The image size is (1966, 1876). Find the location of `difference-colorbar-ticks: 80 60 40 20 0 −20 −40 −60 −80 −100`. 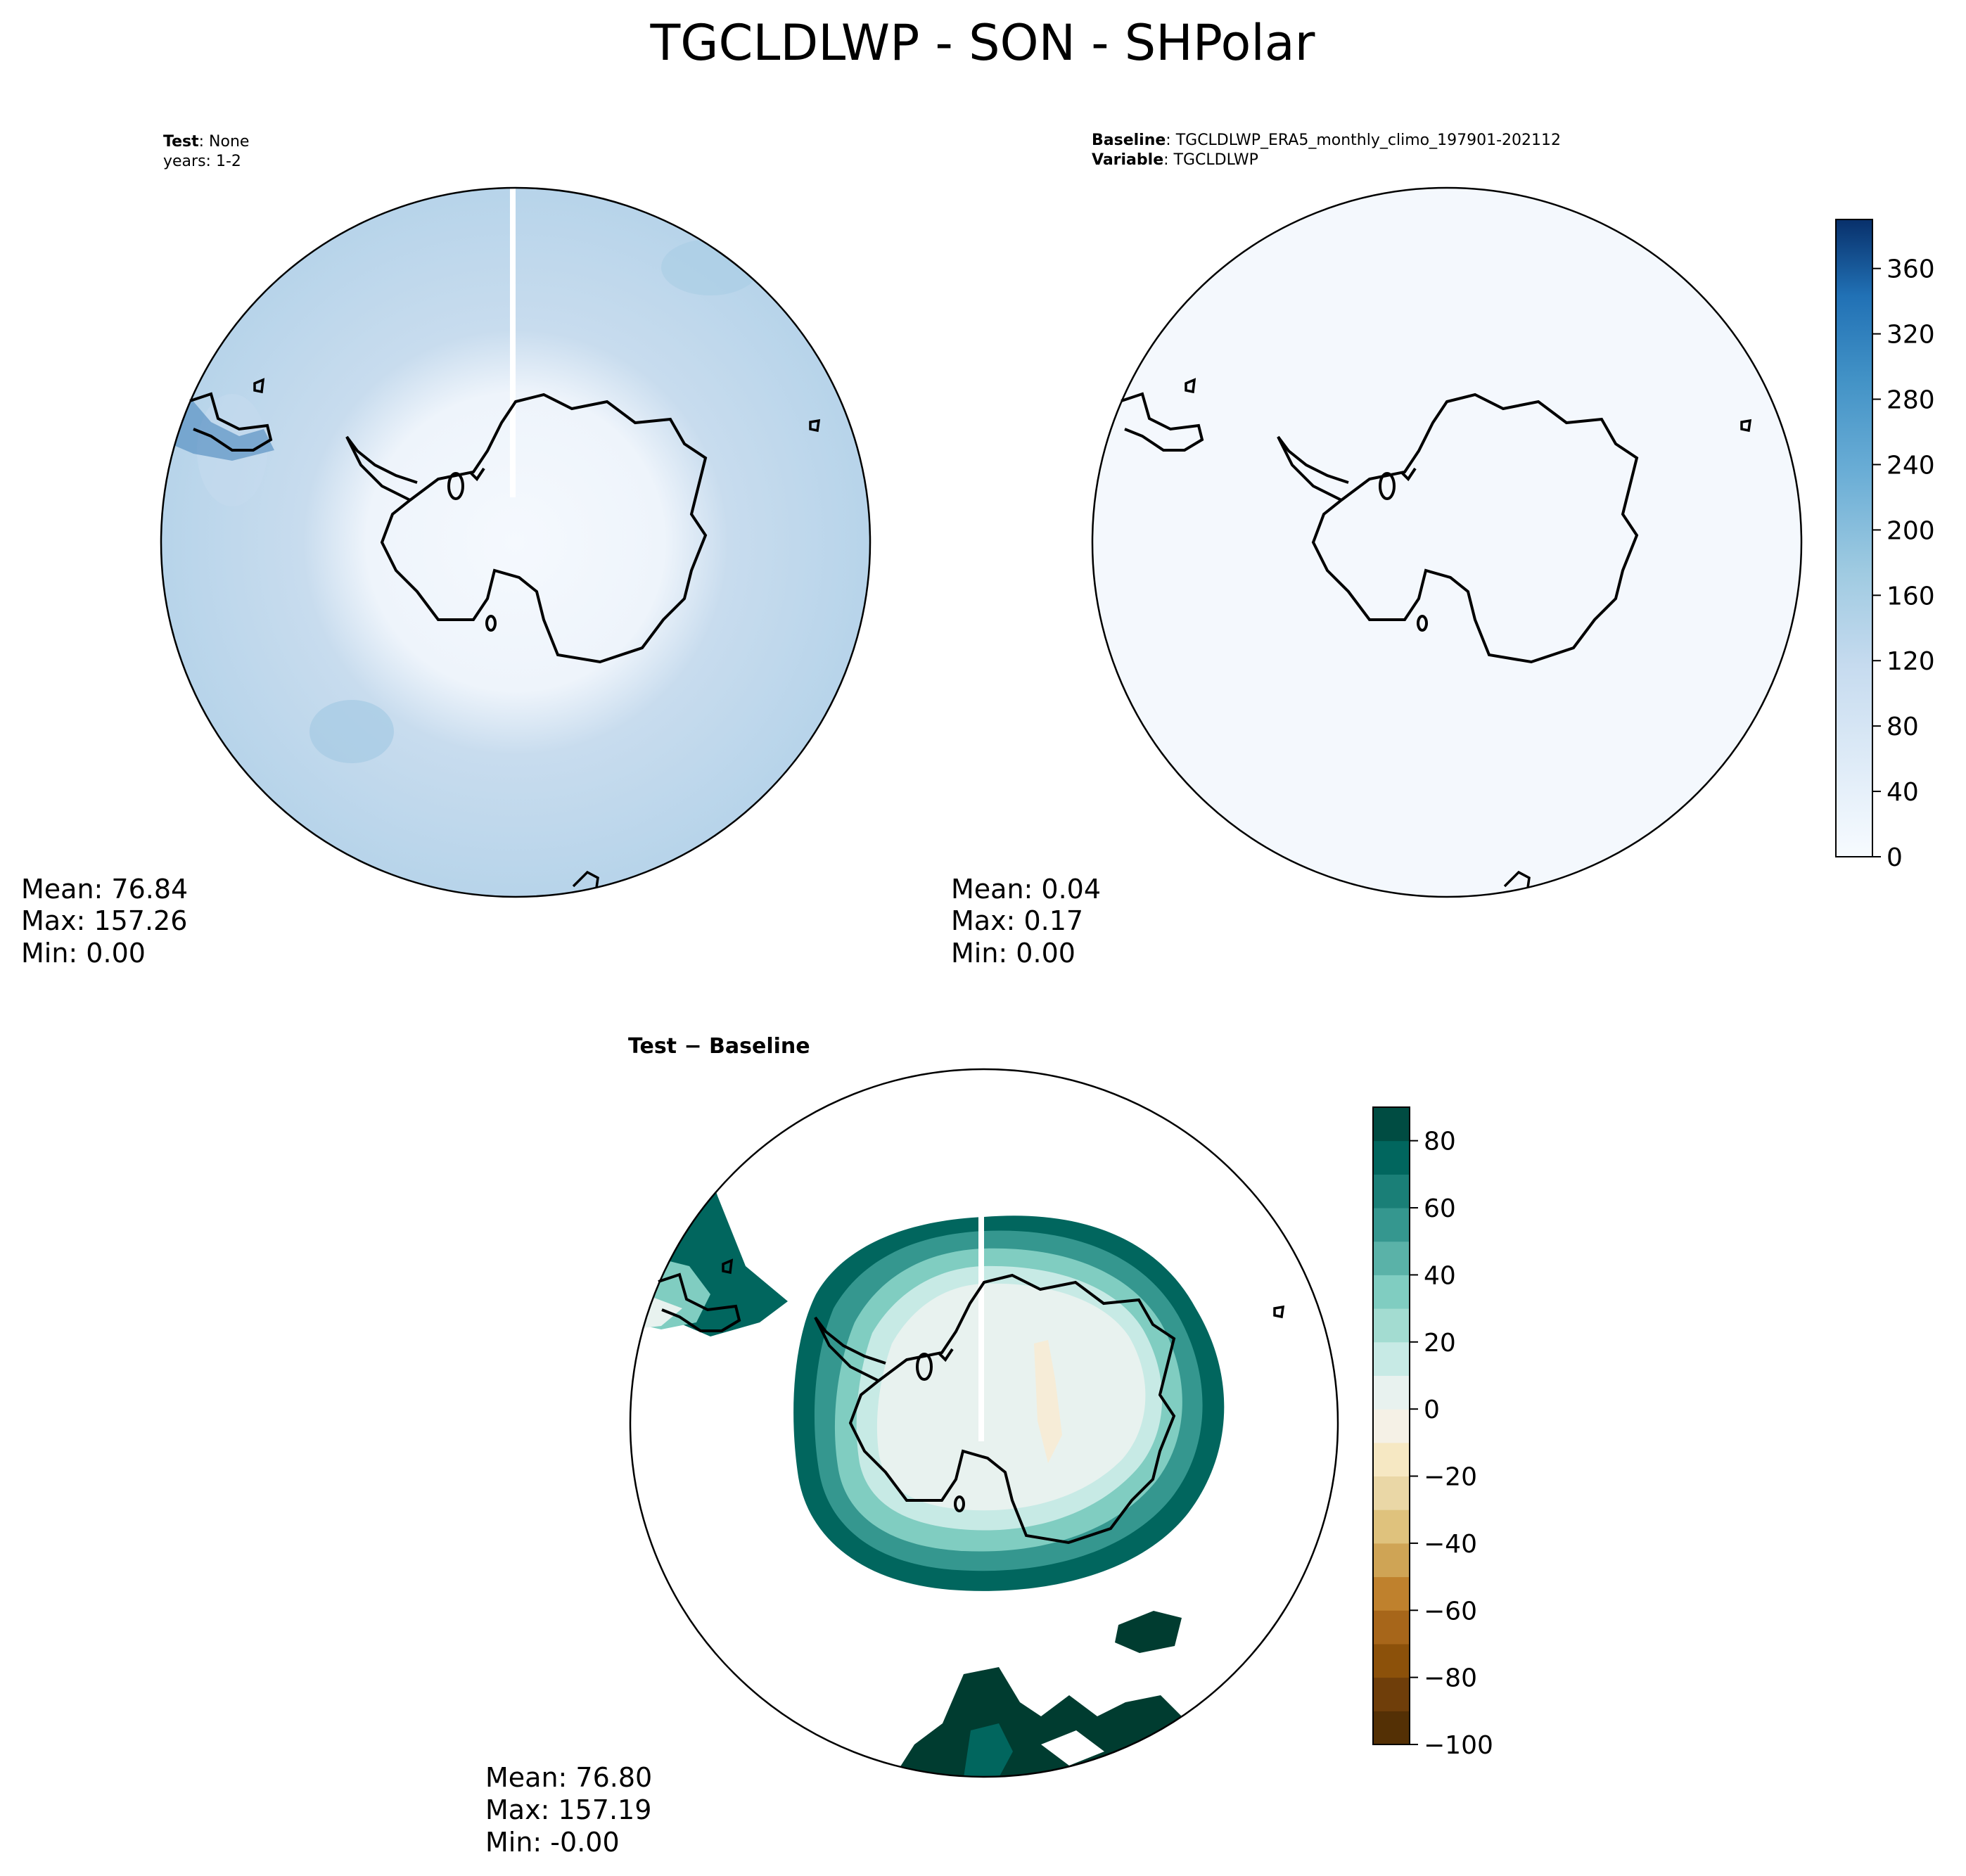

difference-colorbar-ticks: 80 60 40 20 0 −20 −40 −60 −80 −100 is located at coordinates (1451, 1444).